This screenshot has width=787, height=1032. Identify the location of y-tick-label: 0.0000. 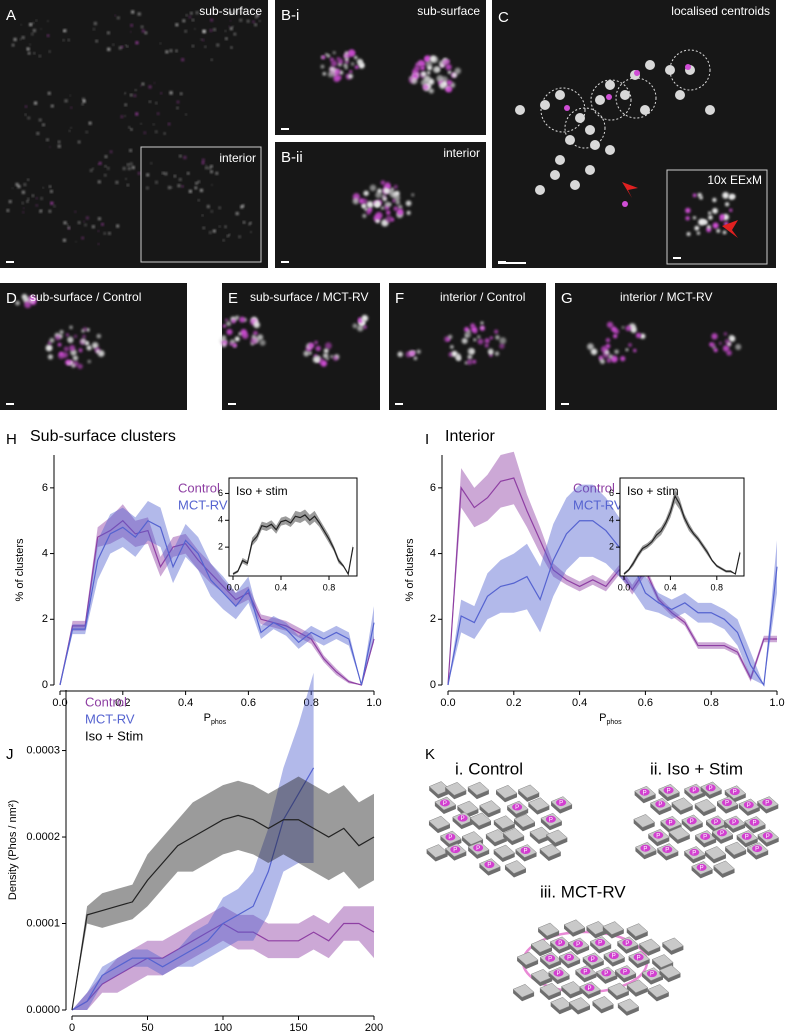
(43, 1010).